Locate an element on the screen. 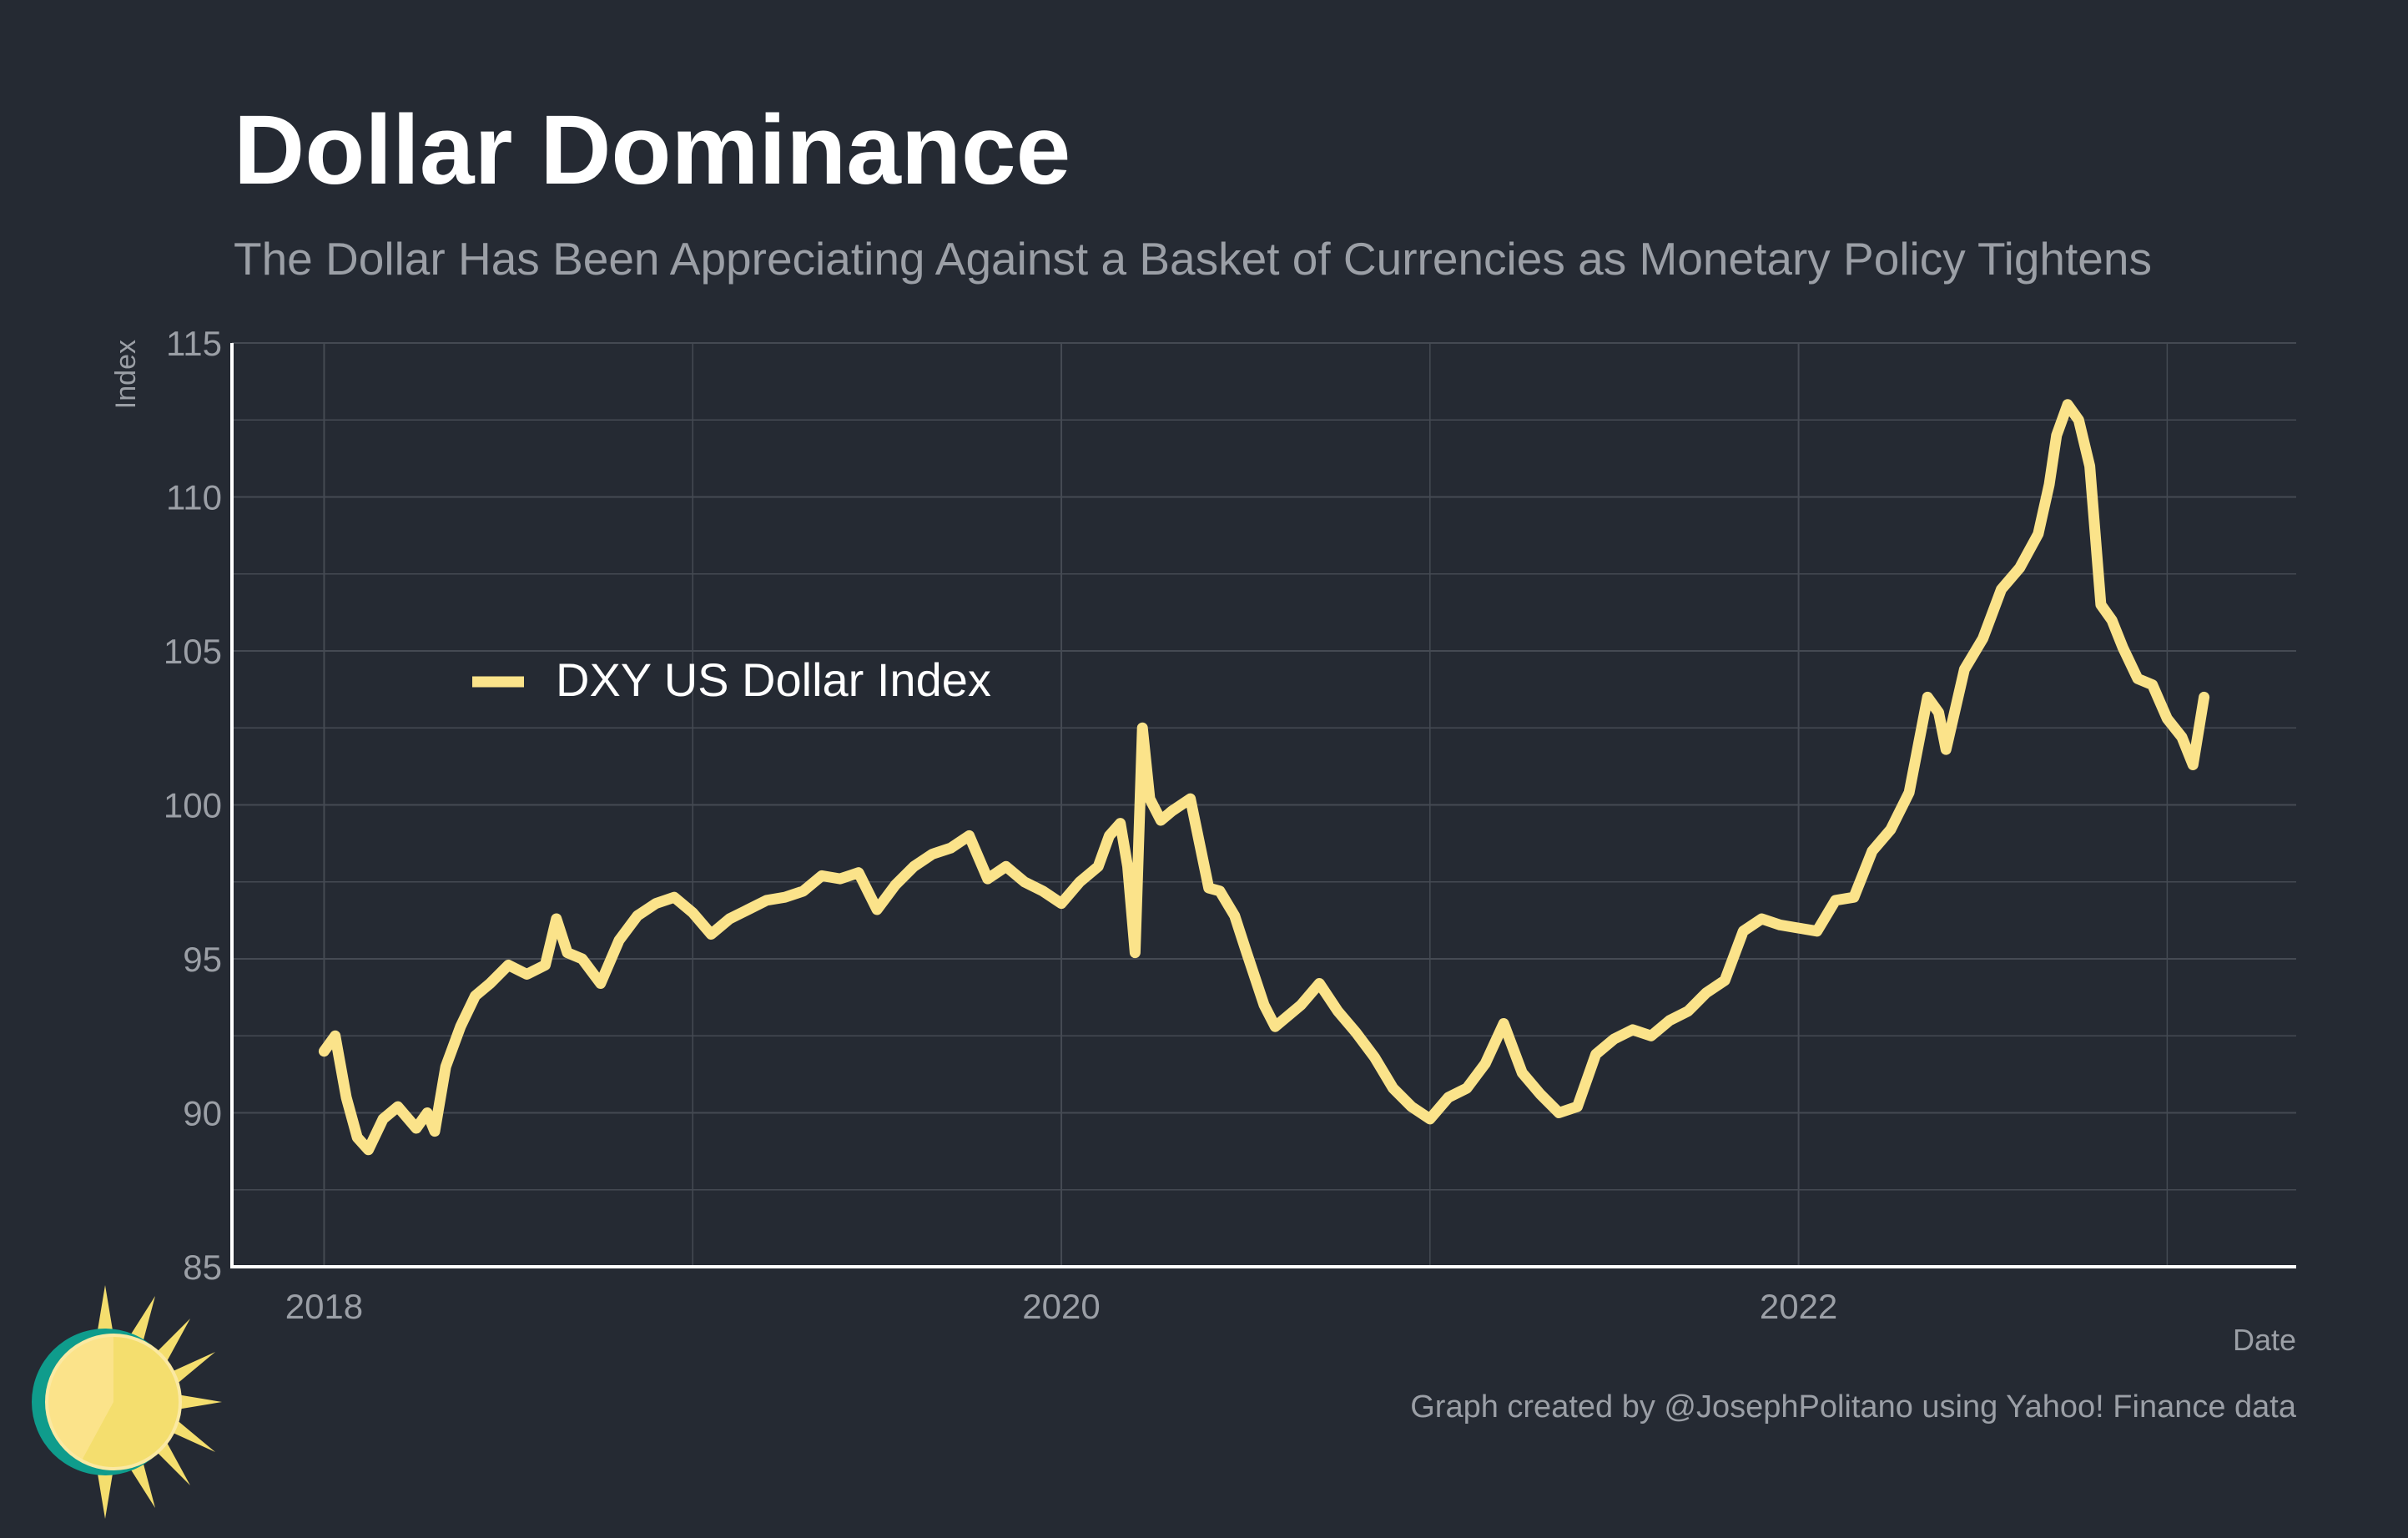 This screenshot has width=2408, height=1538. y-tick-label: 115 is located at coordinates (194, 343).